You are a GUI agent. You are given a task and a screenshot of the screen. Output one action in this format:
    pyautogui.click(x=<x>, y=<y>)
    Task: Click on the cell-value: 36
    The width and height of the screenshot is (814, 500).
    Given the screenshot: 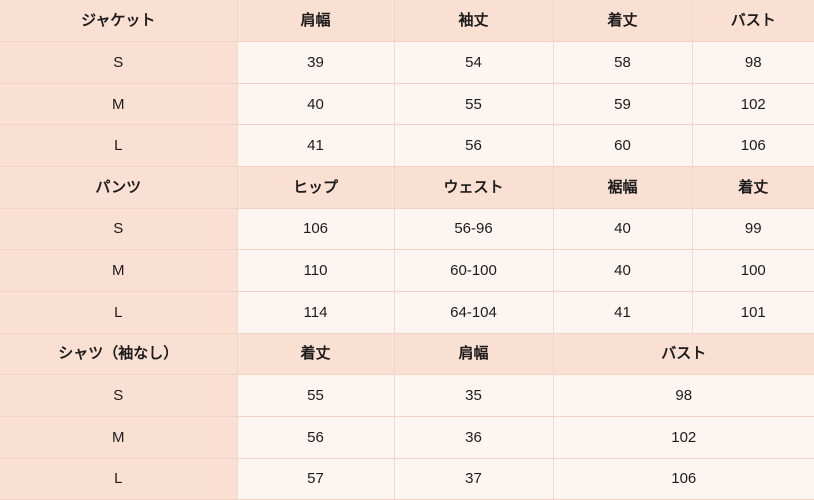 What is the action you would take?
    pyautogui.click(x=474, y=437)
    